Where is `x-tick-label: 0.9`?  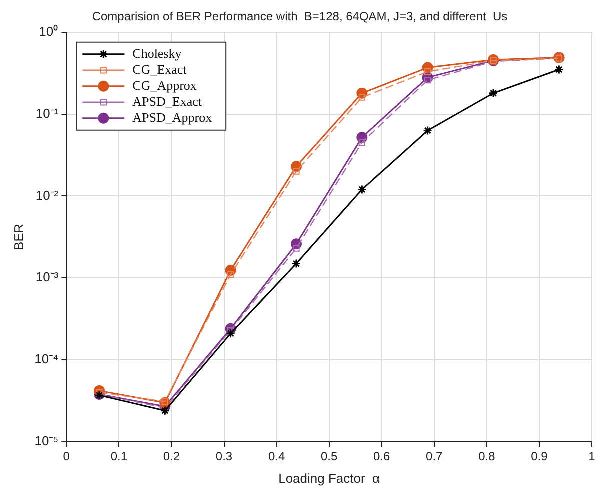 x-tick-label: 0.9 is located at coordinates (539, 457).